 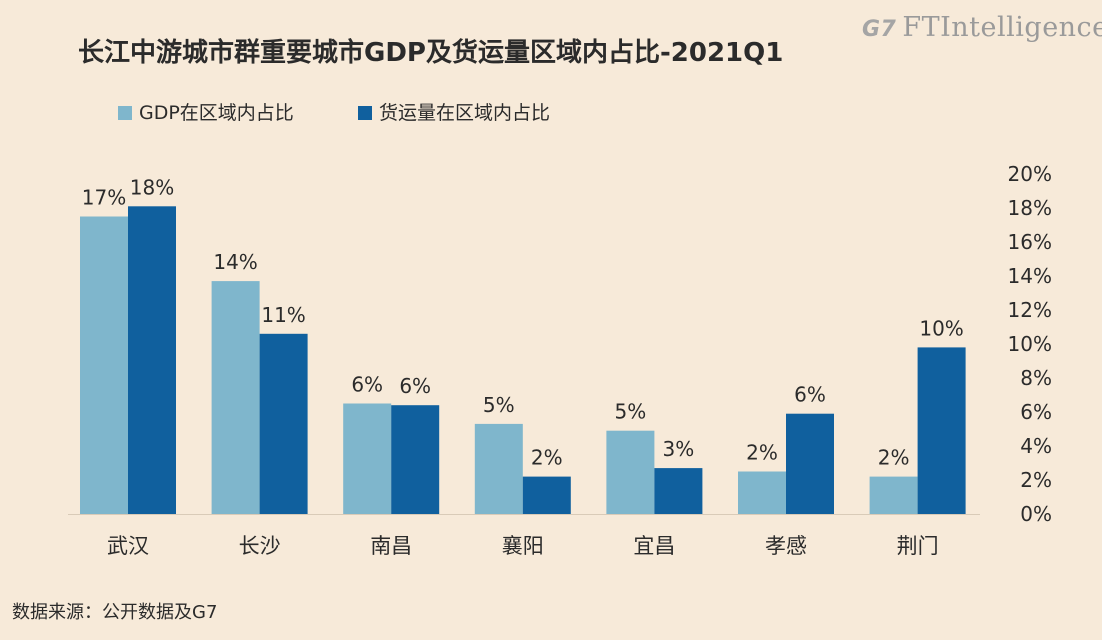 What do you see at coordinates (918, 546) in the screenshot?
I see `x-tick-label: 荆门` at bounding box center [918, 546].